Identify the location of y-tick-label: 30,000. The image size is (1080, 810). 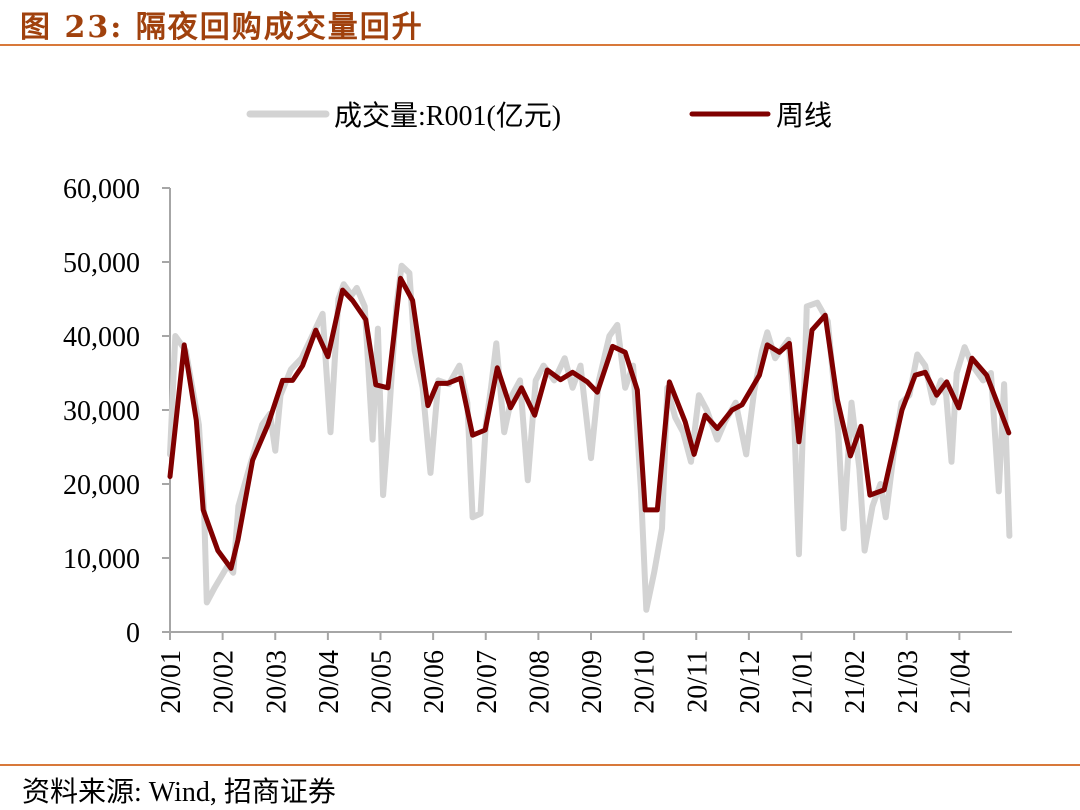
(101, 411).